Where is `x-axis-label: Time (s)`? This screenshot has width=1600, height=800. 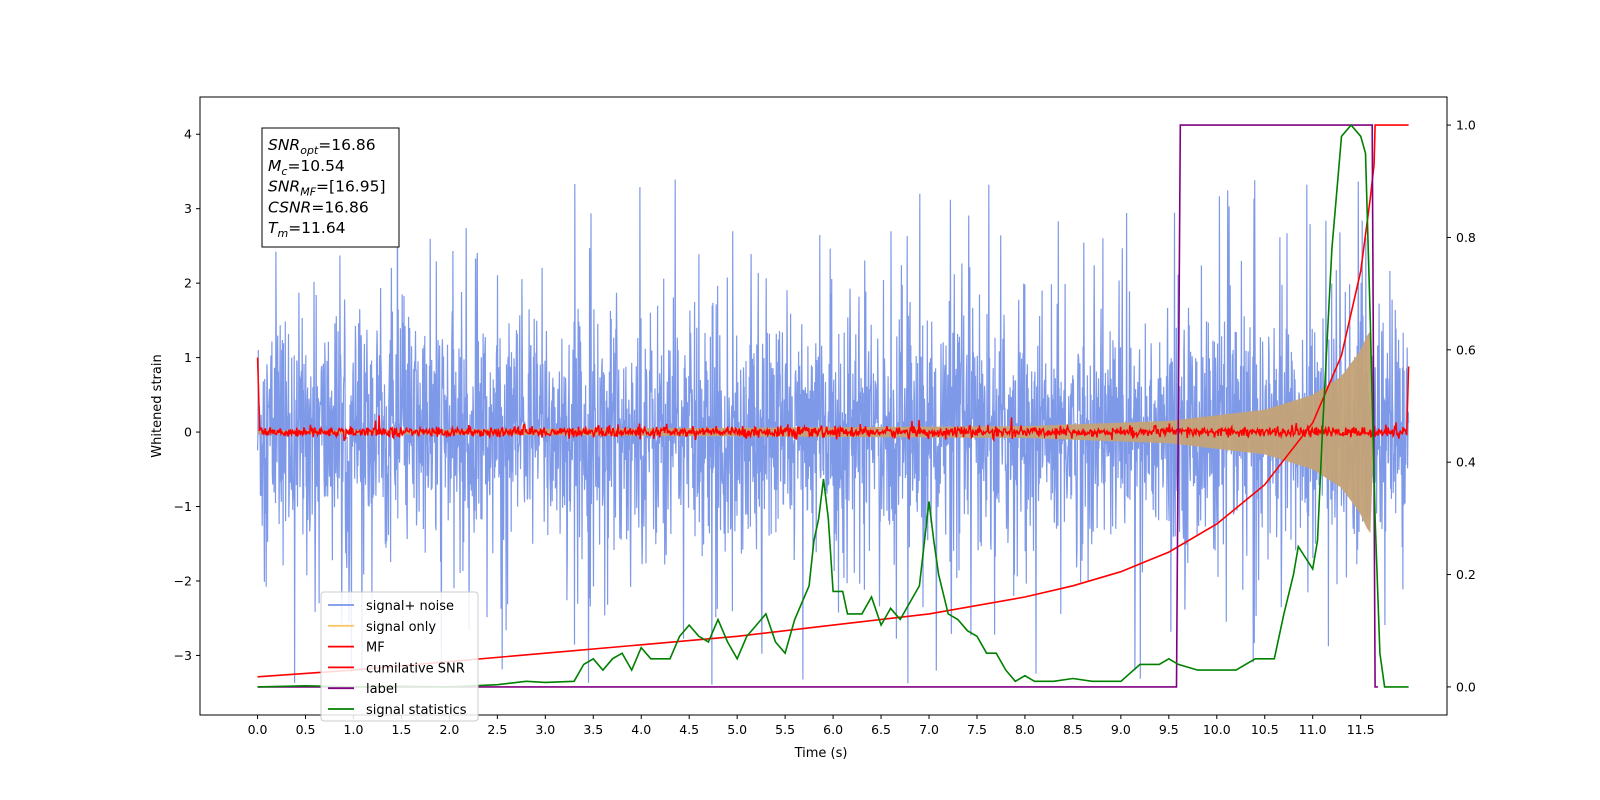
x-axis-label: Time (s) is located at coordinates (821, 753).